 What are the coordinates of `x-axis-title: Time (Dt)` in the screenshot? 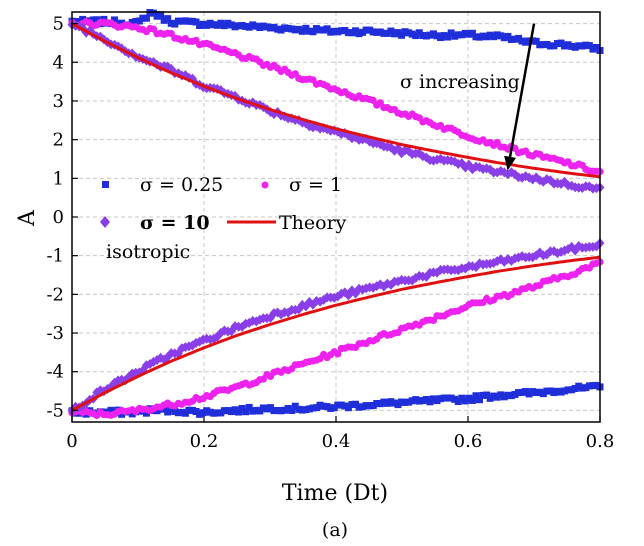 It's located at (335, 493).